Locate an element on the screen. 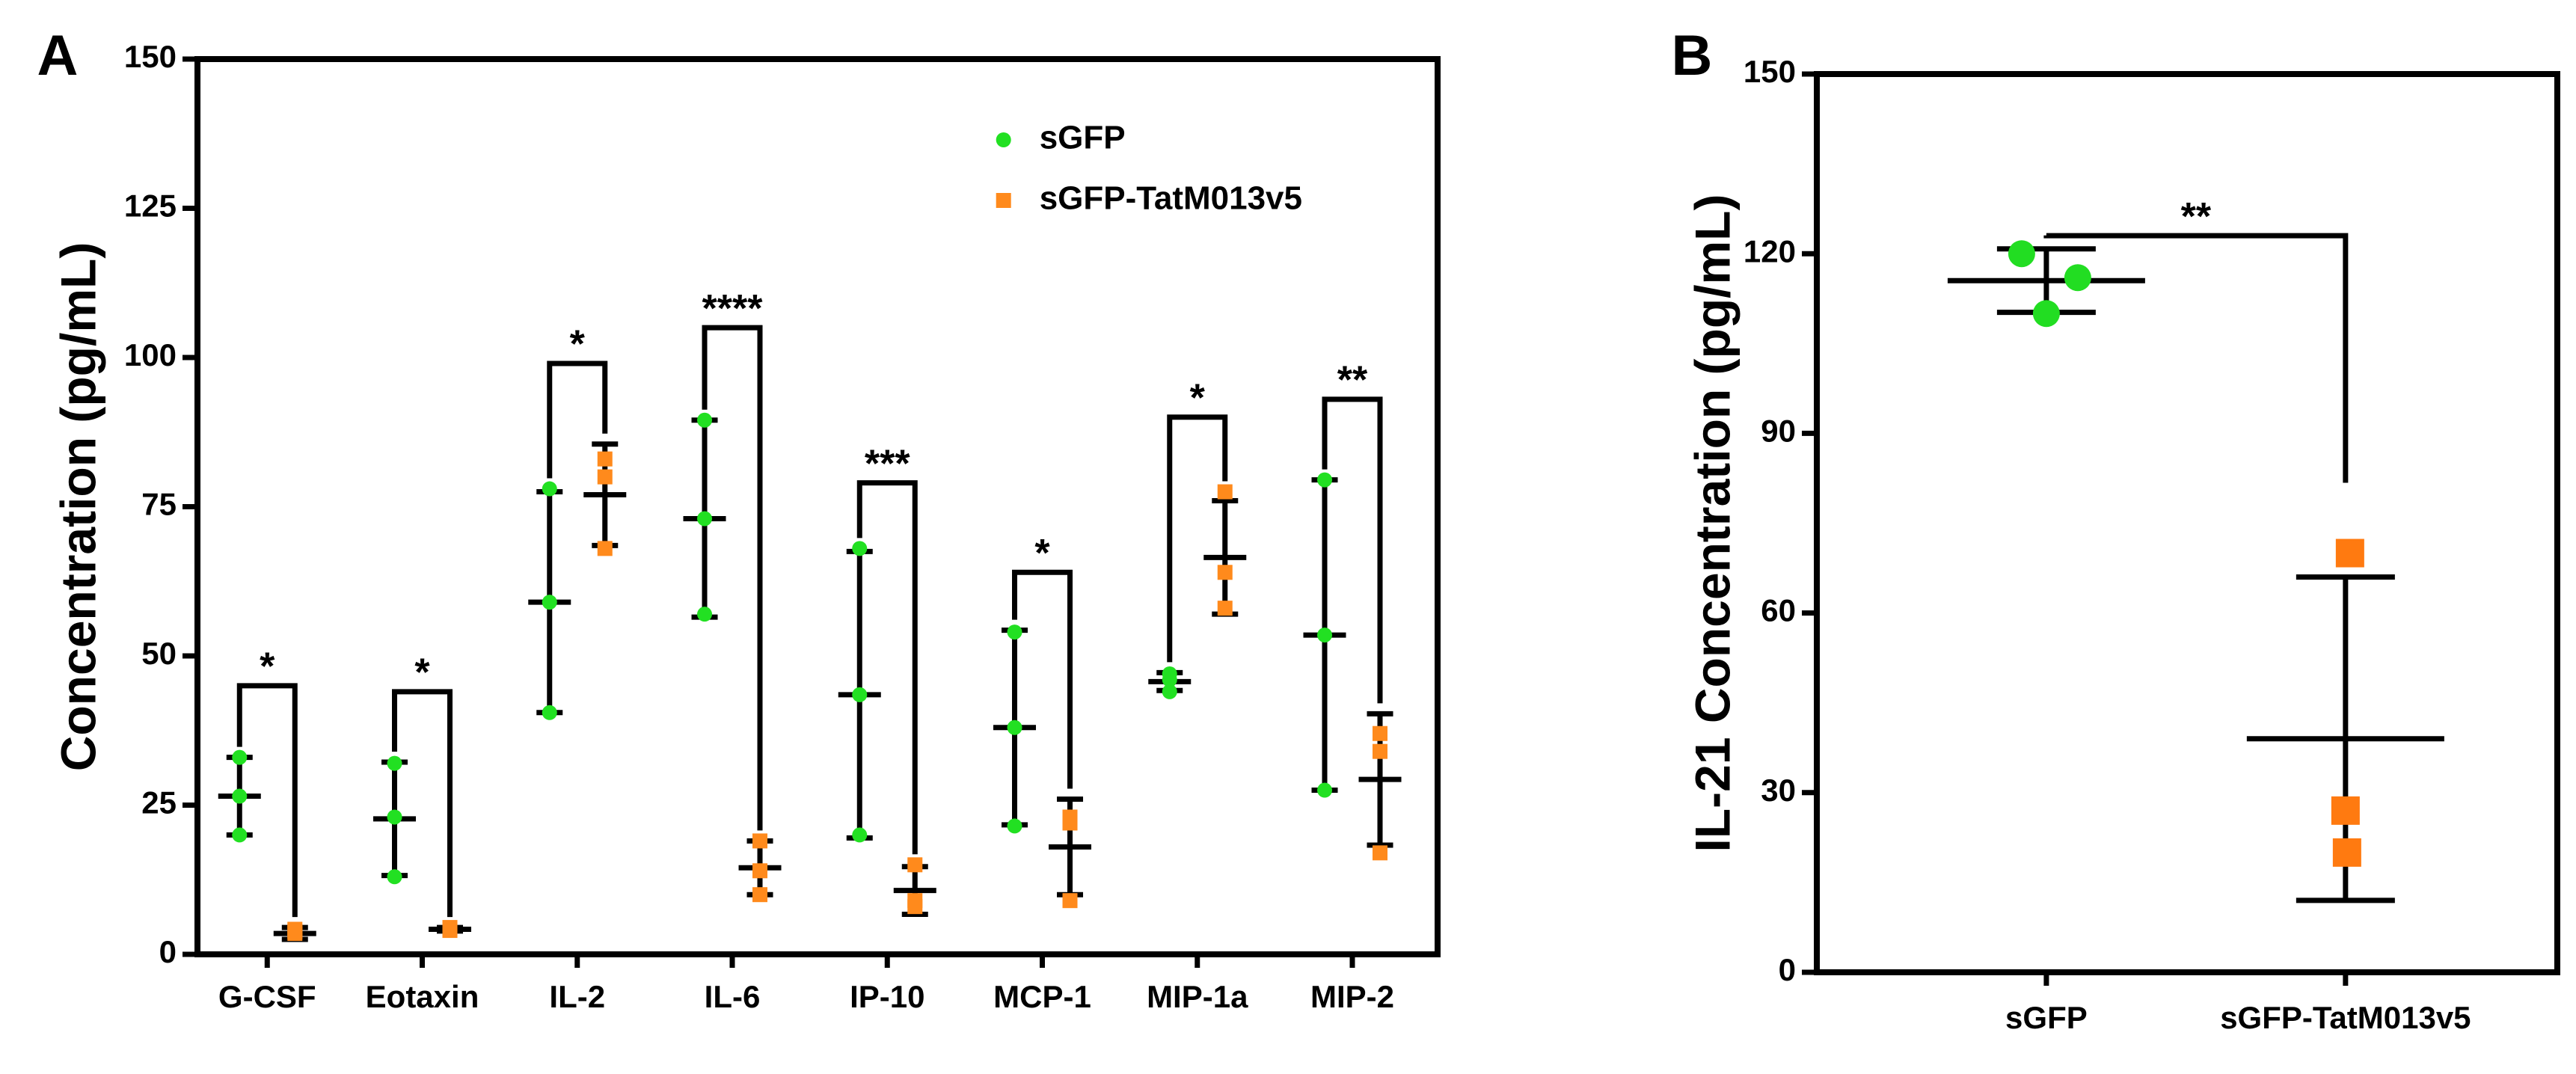 The height and width of the screenshot is (1074, 2576). x-tick-label: Eotaxin is located at coordinates (422, 997).